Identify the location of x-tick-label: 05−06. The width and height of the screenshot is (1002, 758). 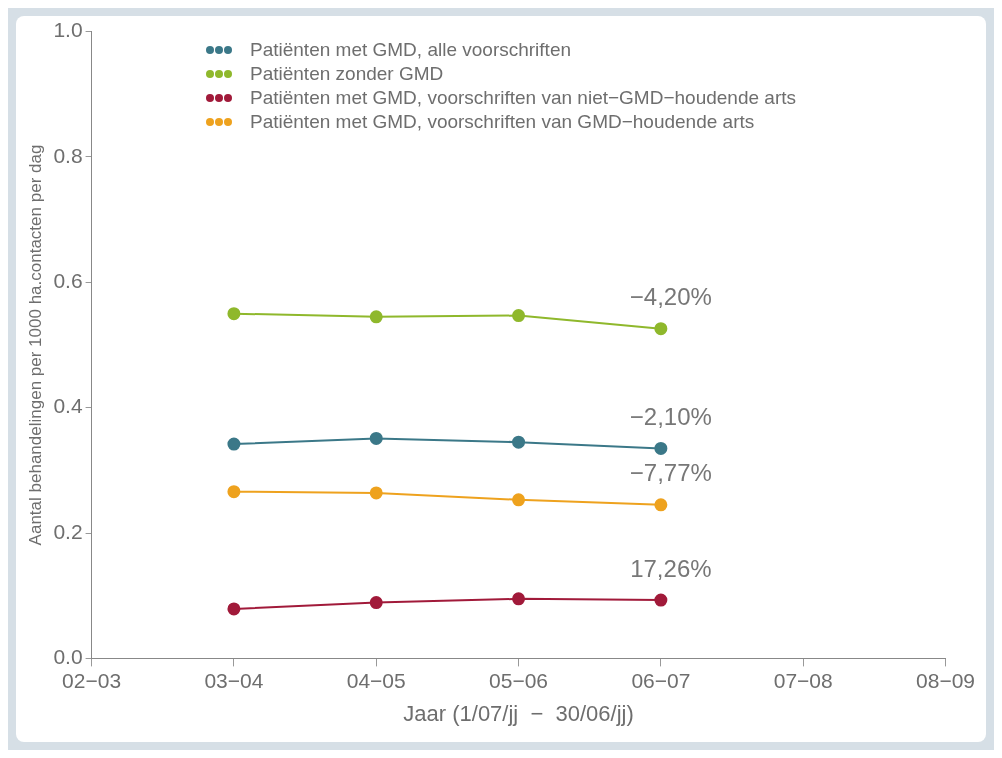
(519, 680).